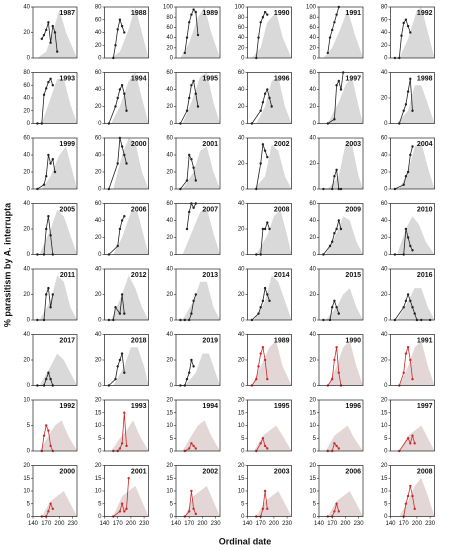  Describe the element at coordinates (210, 340) in the screenshot. I see `panel-title: 2019` at that location.